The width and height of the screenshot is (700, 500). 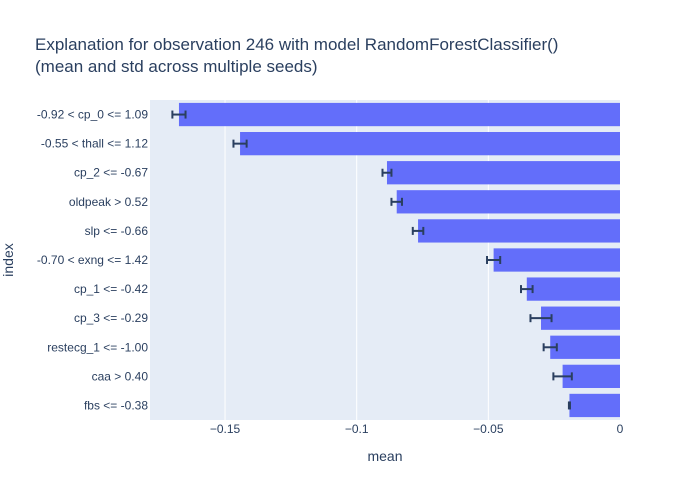 What do you see at coordinates (108, 202) in the screenshot?
I see `y-tick-label: oldpeak > 0.52` at bounding box center [108, 202].